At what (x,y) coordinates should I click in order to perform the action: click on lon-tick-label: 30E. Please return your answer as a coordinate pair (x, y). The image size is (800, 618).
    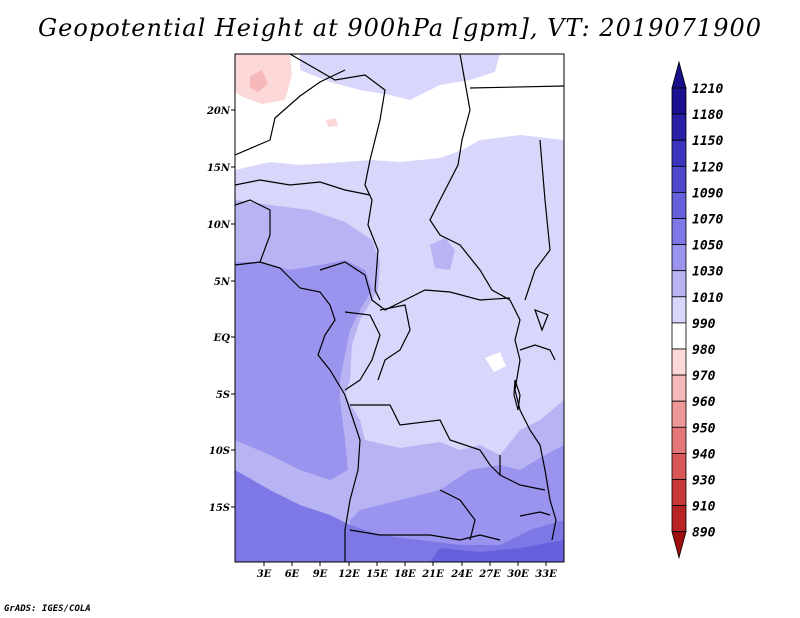
    Looking at the image, I should click on (518, 574).